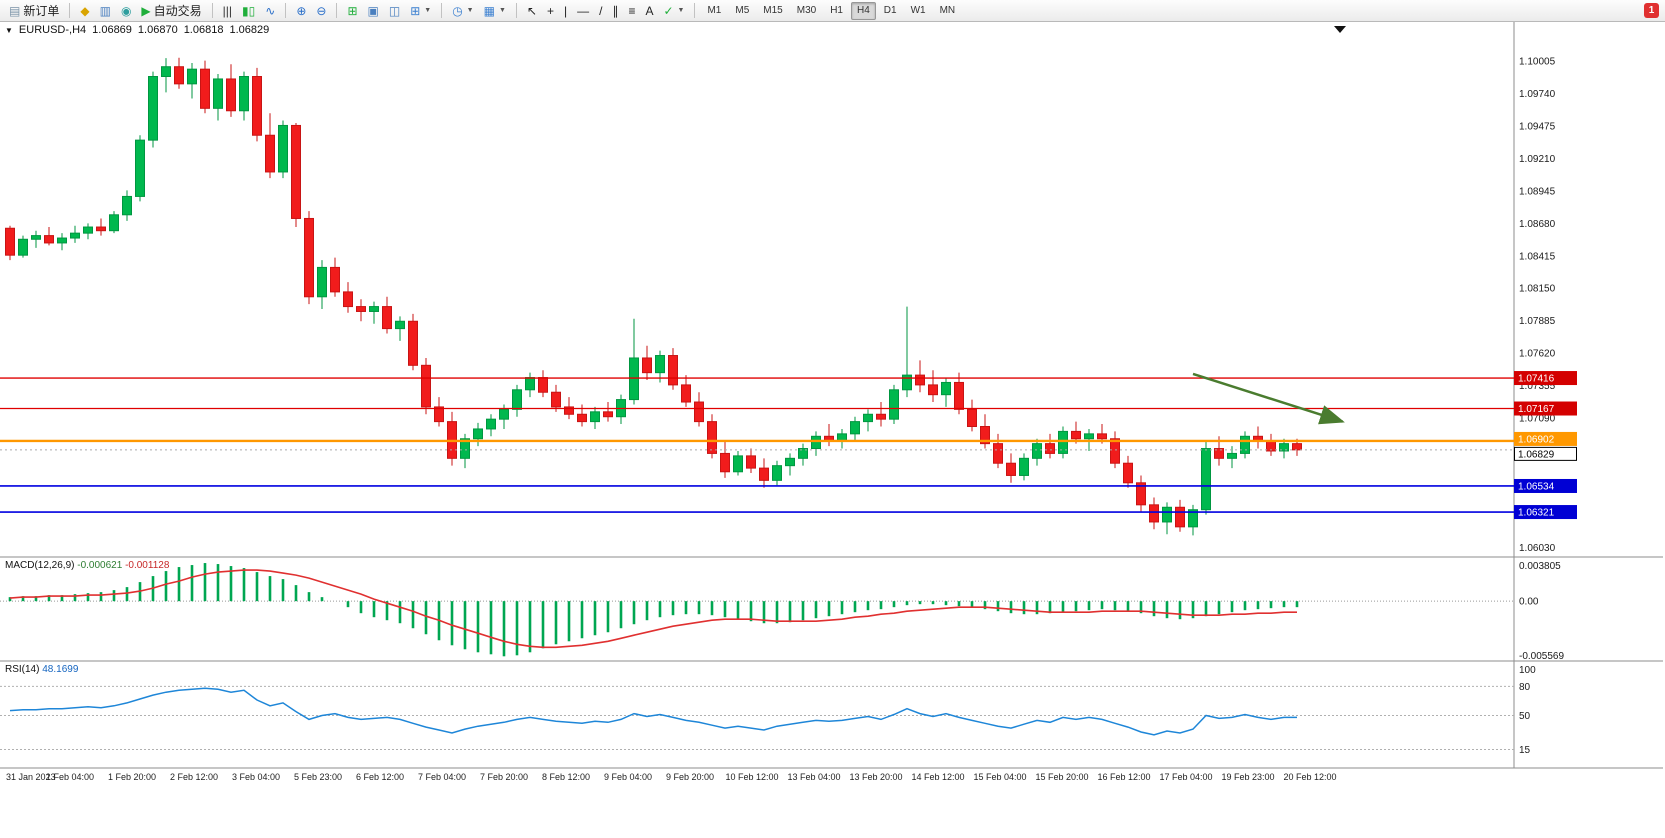 Image resolution: width=1665 pixels, height=838 pixels. I want to click on new-order-icon: ▤, so click(15, 10).